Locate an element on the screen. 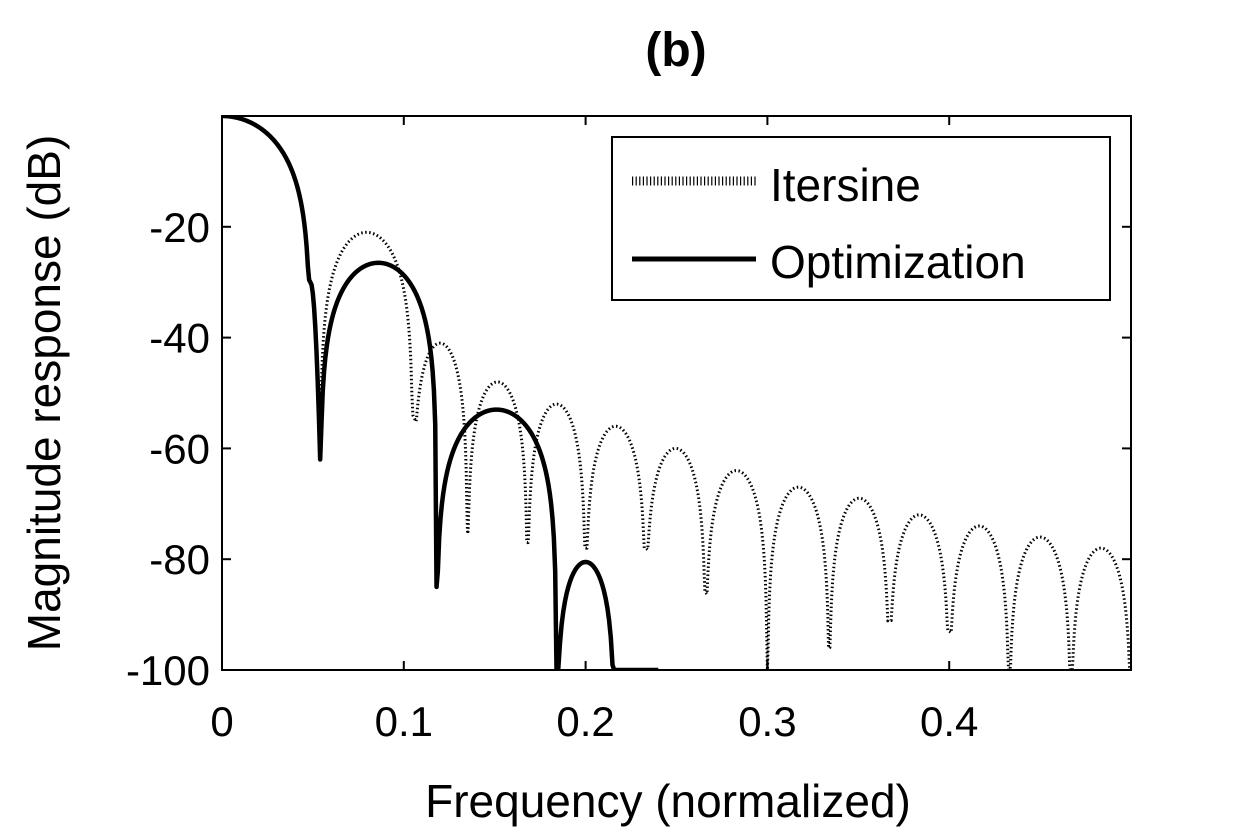  x-tick-label: 0.2 is located at coordinates (585, 721).